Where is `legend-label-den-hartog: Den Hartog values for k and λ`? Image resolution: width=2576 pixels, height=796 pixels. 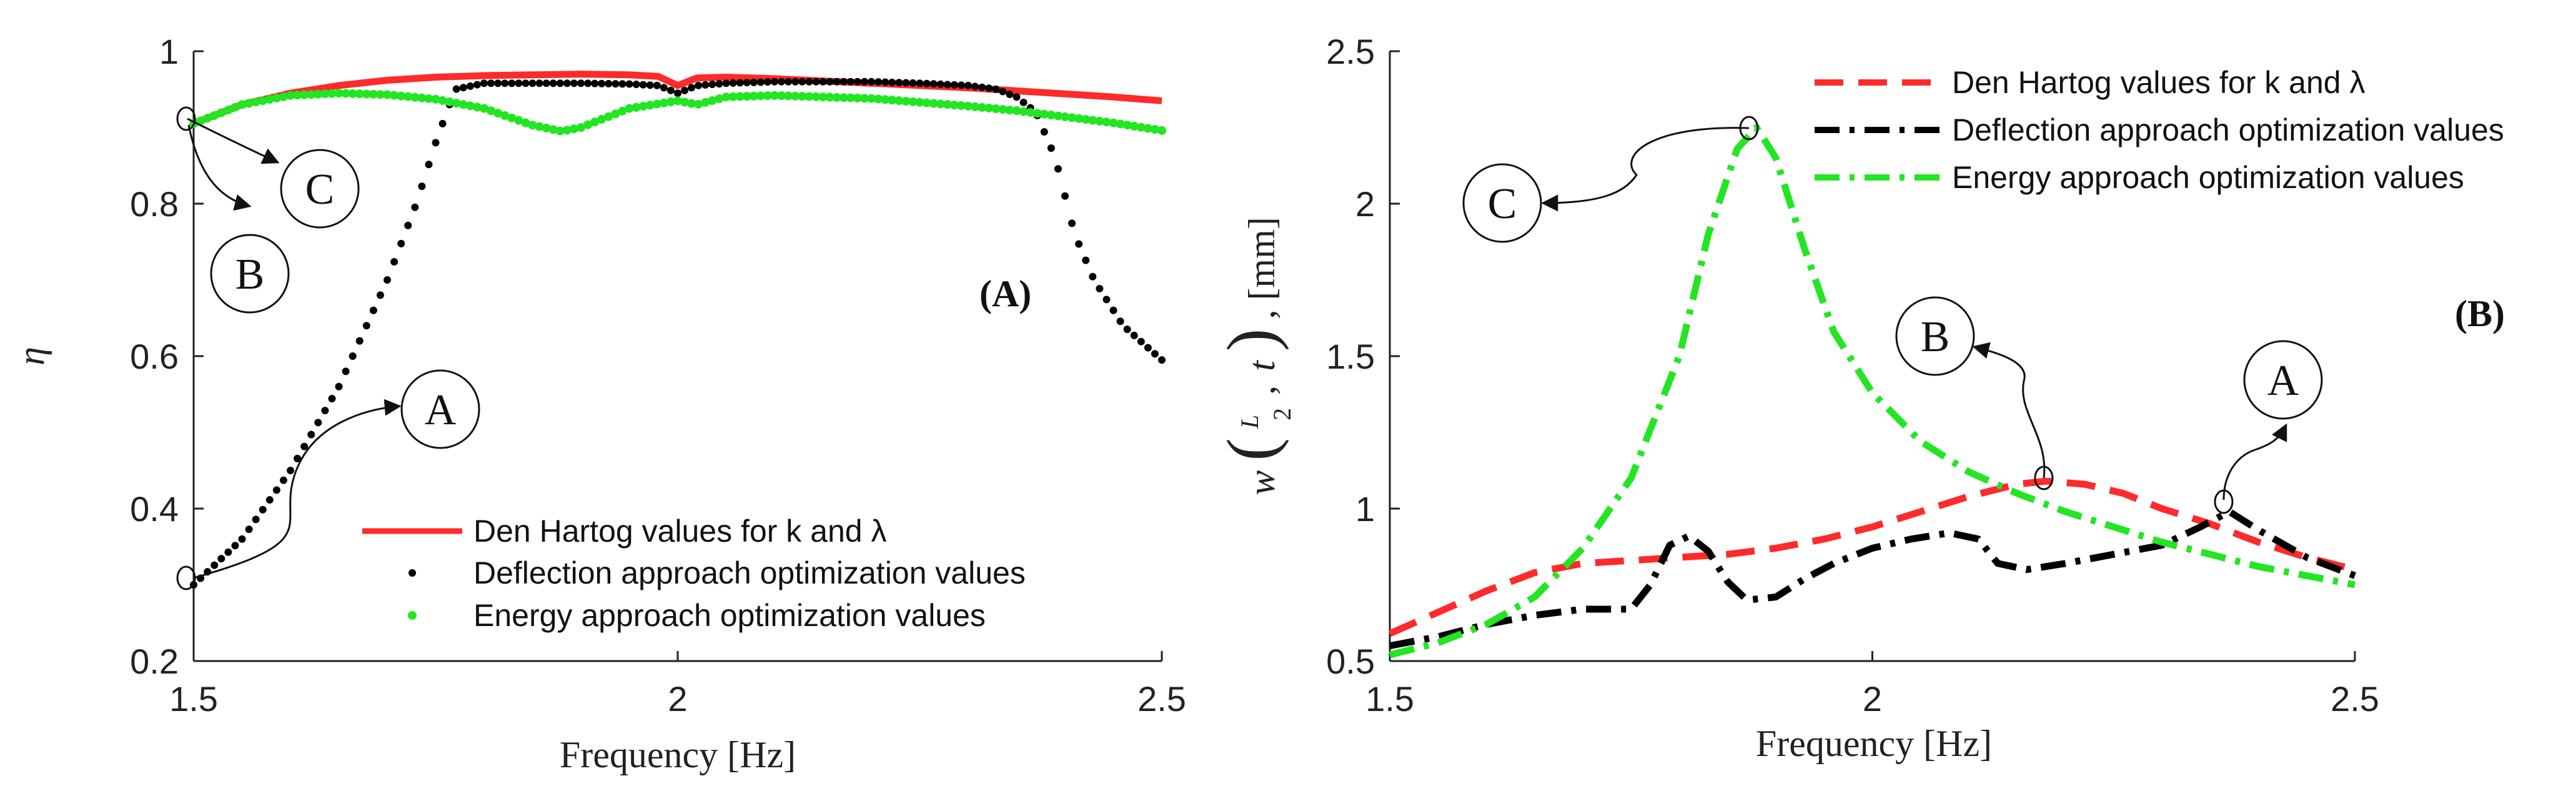 legend-label-den-hartog: Den Hartog values for k and λ is located at coordinates (679, 531).